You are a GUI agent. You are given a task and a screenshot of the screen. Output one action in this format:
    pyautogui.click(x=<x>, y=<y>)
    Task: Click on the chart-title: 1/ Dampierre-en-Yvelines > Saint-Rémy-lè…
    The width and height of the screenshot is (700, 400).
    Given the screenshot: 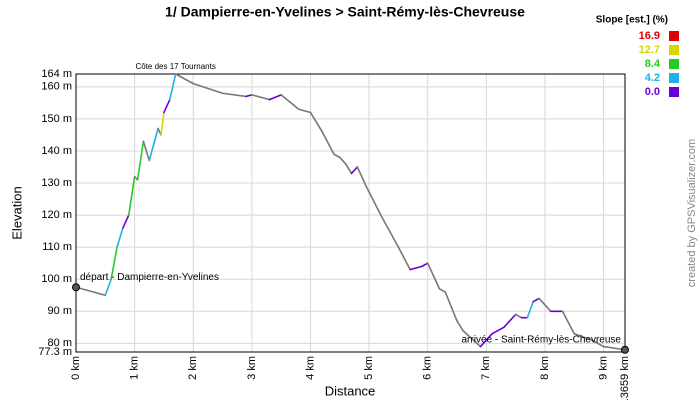 What is the action you would take?
    pyautogui.click(x=345, y=12)
    